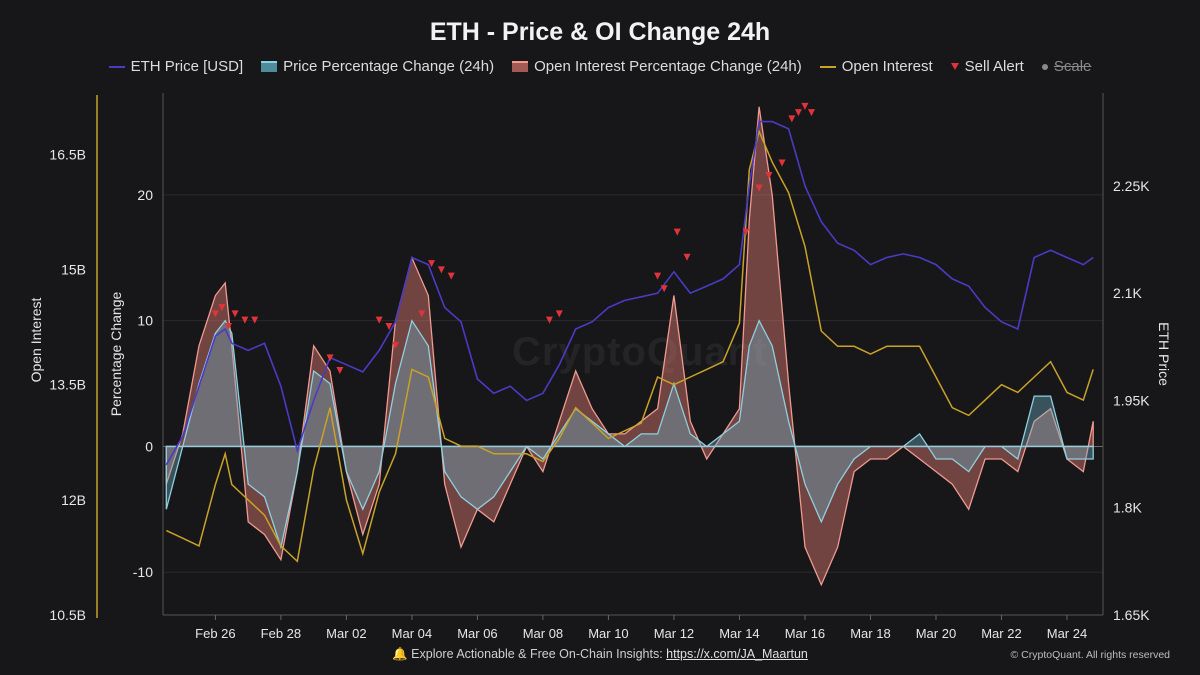 The width and height of the screenshot is (1200, 675). Describe the element at coordinates (887, 66) in the screenshot. I see `legend-label-open-interest: Open Interest` at that location.